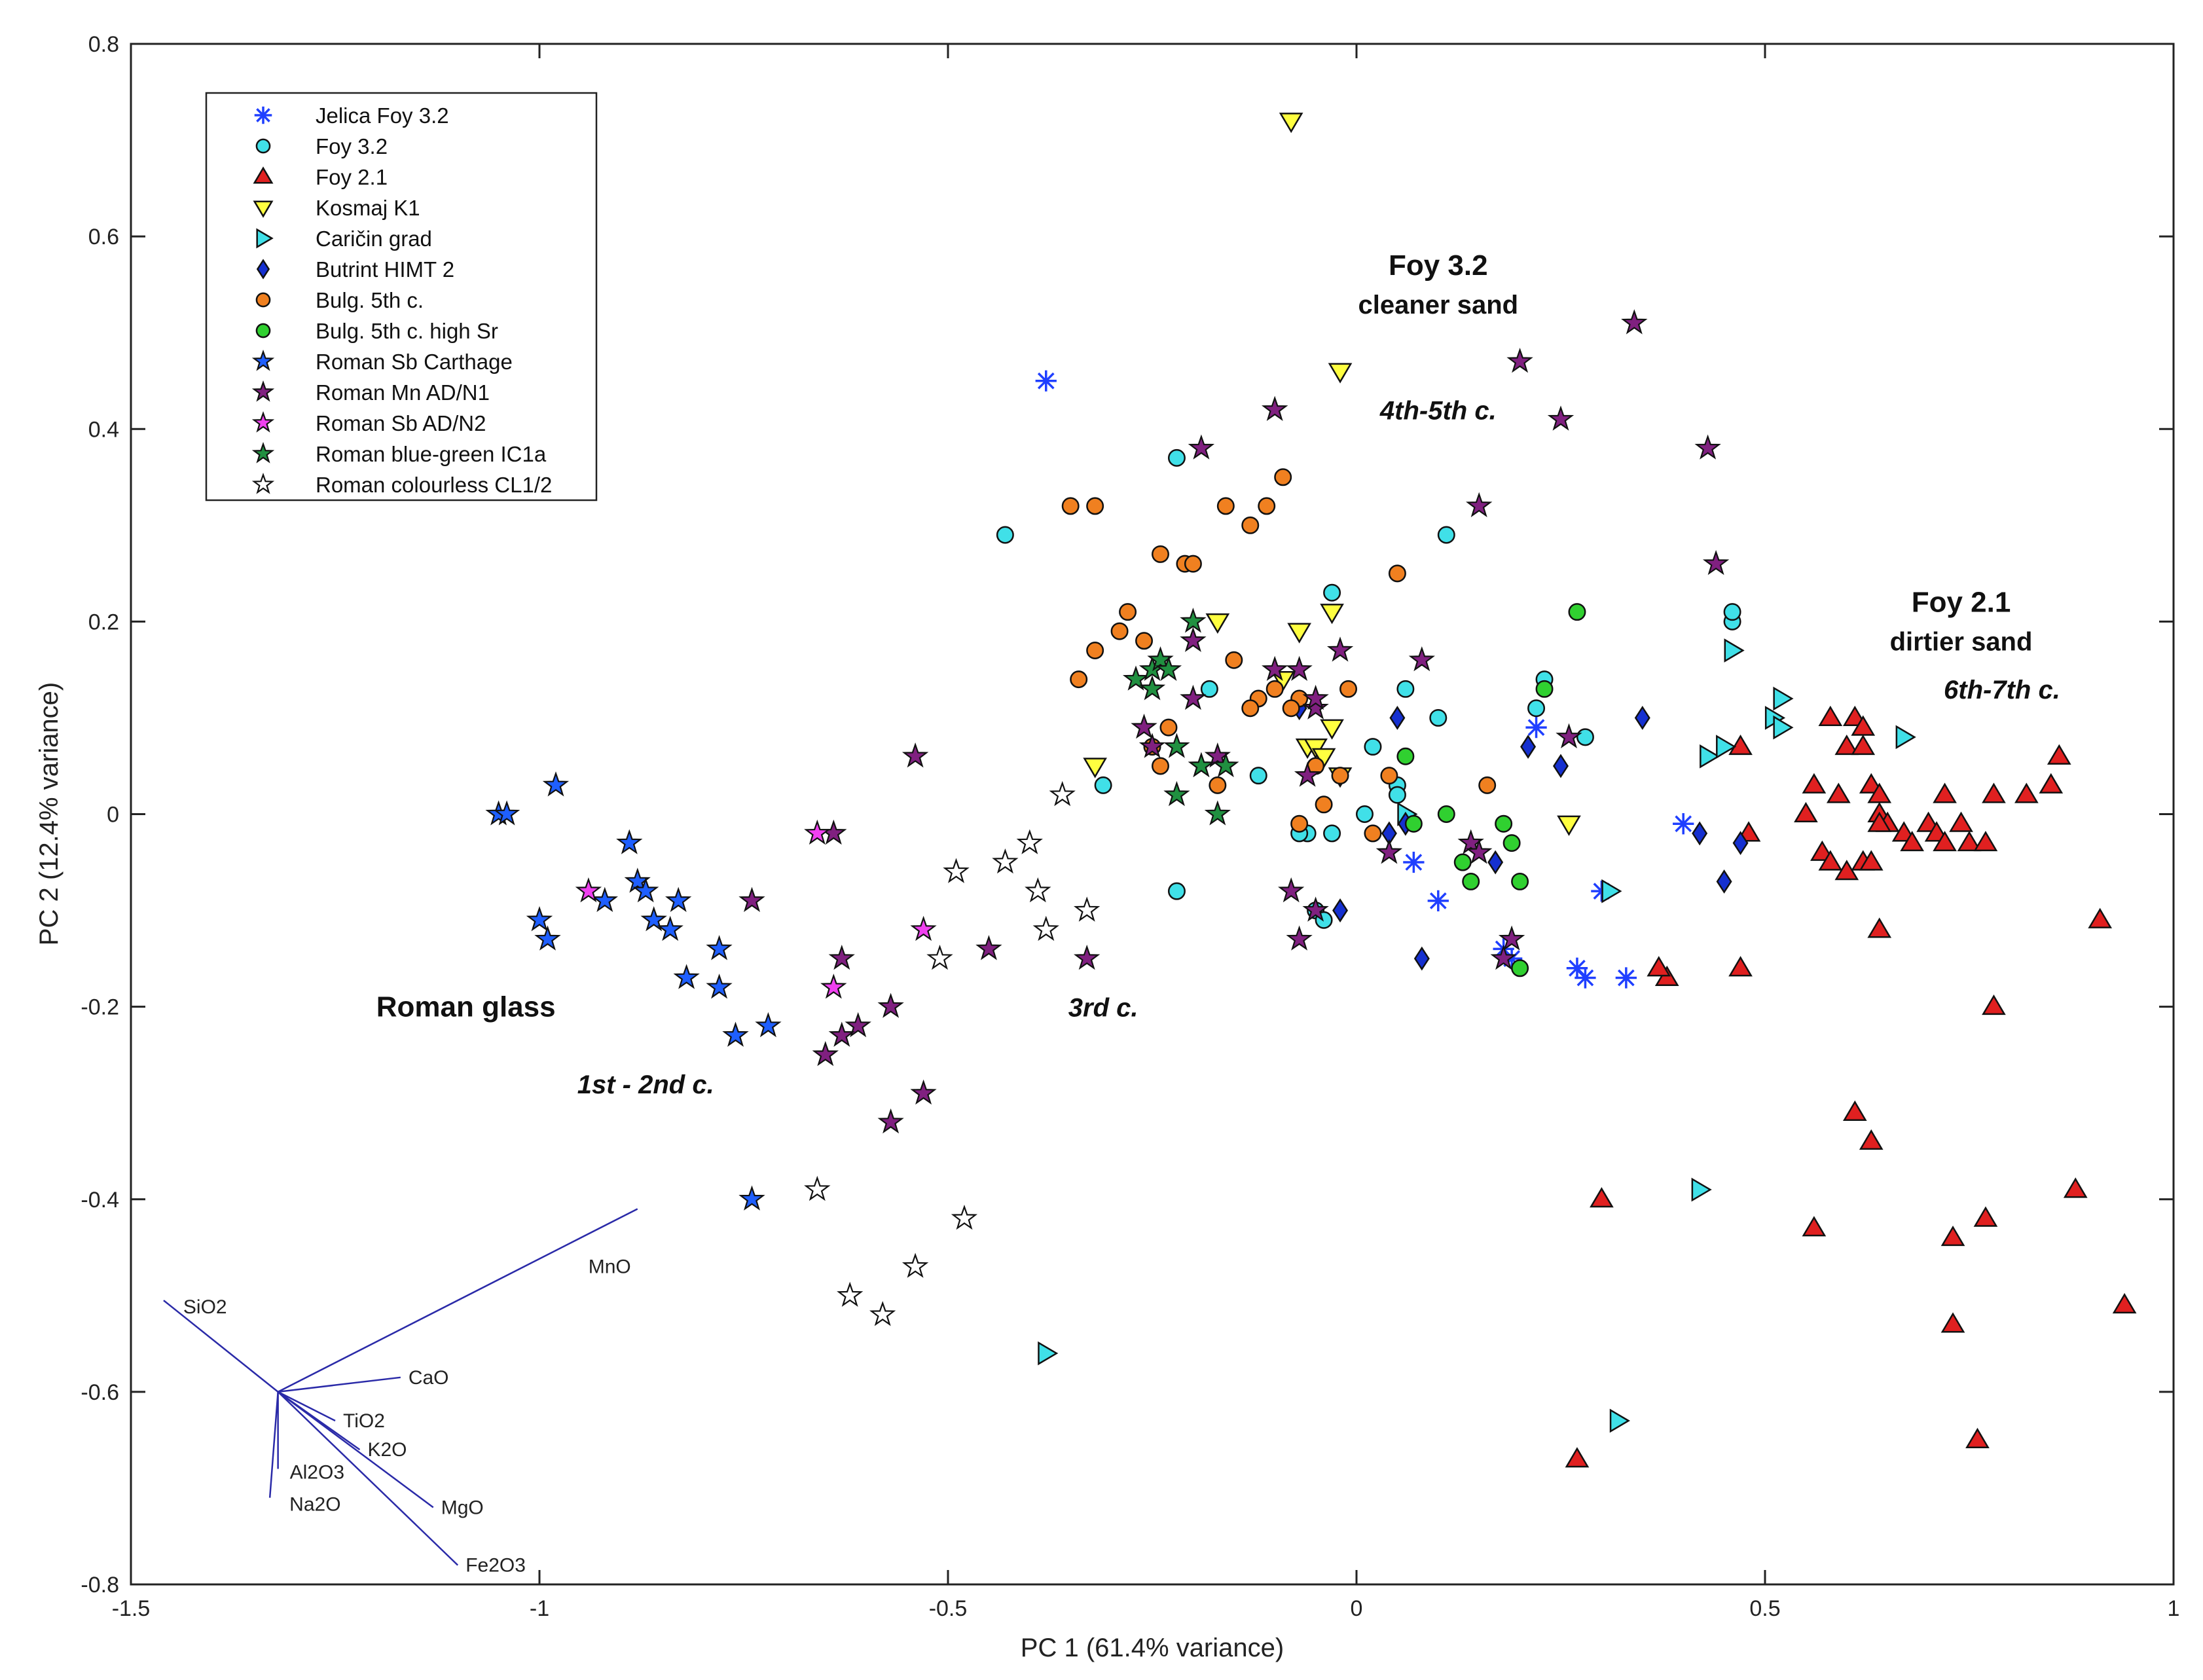 This screenshot has height=1680, width=2203. What do you see at coordinates (610, 1266) in the screenshot?
I see `loading-label-mno: MnO` at bounding box center [610, 1266].